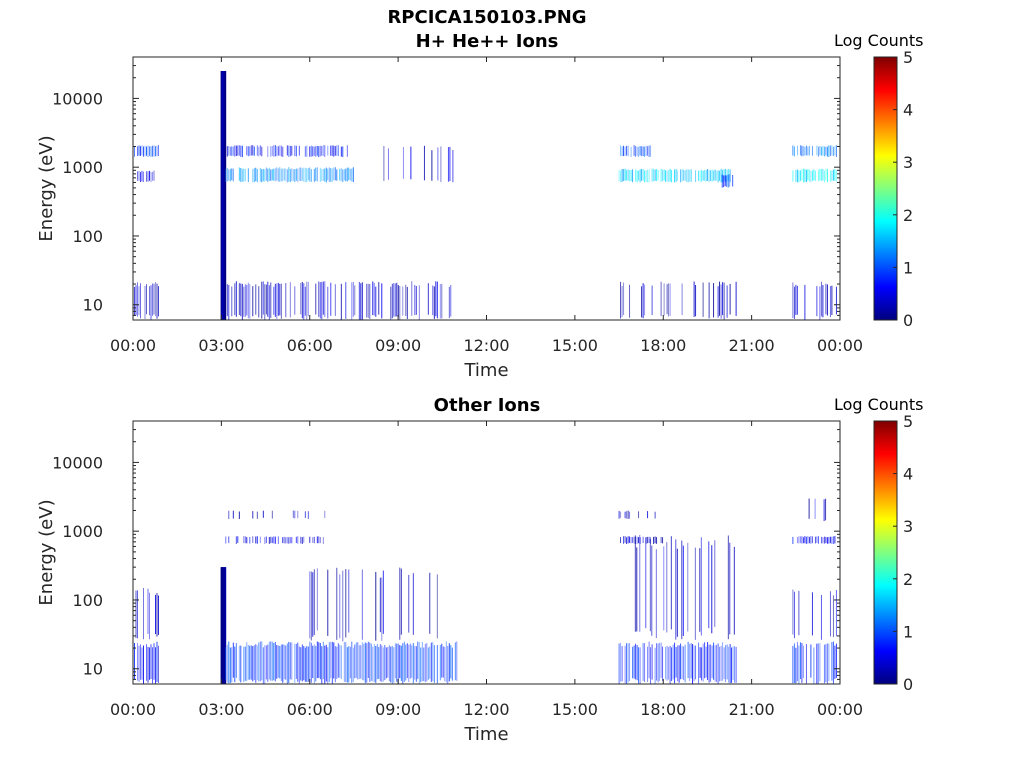  What do you see at coordinates (487, 405) in the screenshot?
I see `panel-title-bottom: Other Ions` at bounding box center [487, 405].